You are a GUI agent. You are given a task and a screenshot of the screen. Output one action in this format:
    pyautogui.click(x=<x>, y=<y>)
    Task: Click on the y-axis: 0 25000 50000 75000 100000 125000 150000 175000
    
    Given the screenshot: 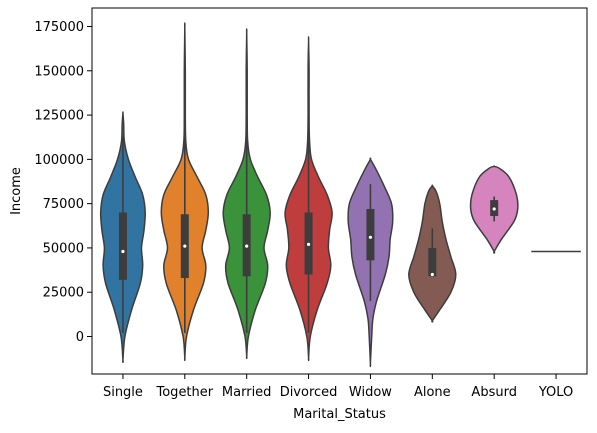 What is the action you would take?
    pyautogui.click(x=63, y=182)
    